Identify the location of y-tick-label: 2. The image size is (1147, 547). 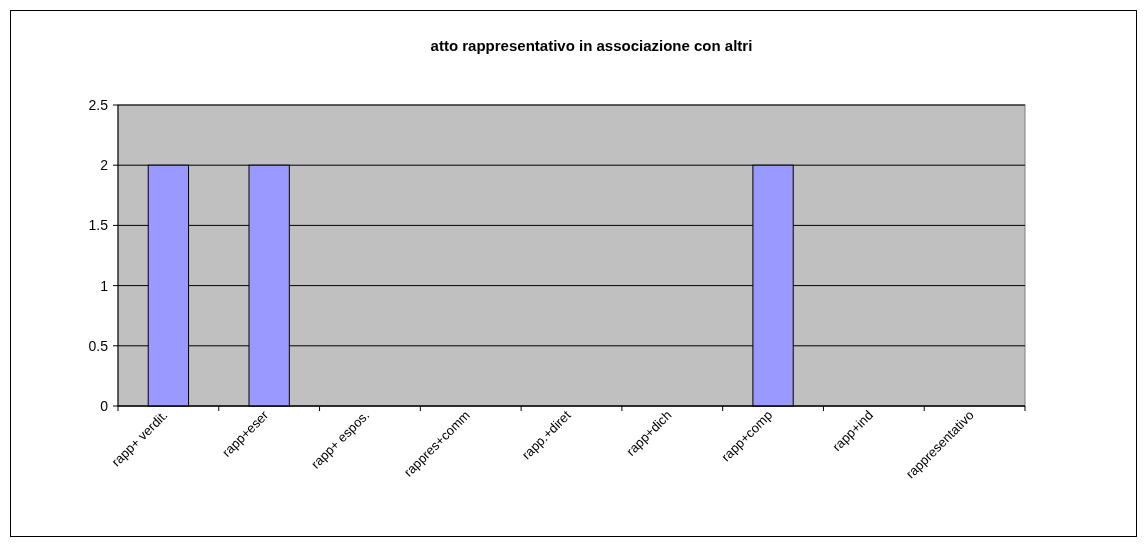
(104, 165).